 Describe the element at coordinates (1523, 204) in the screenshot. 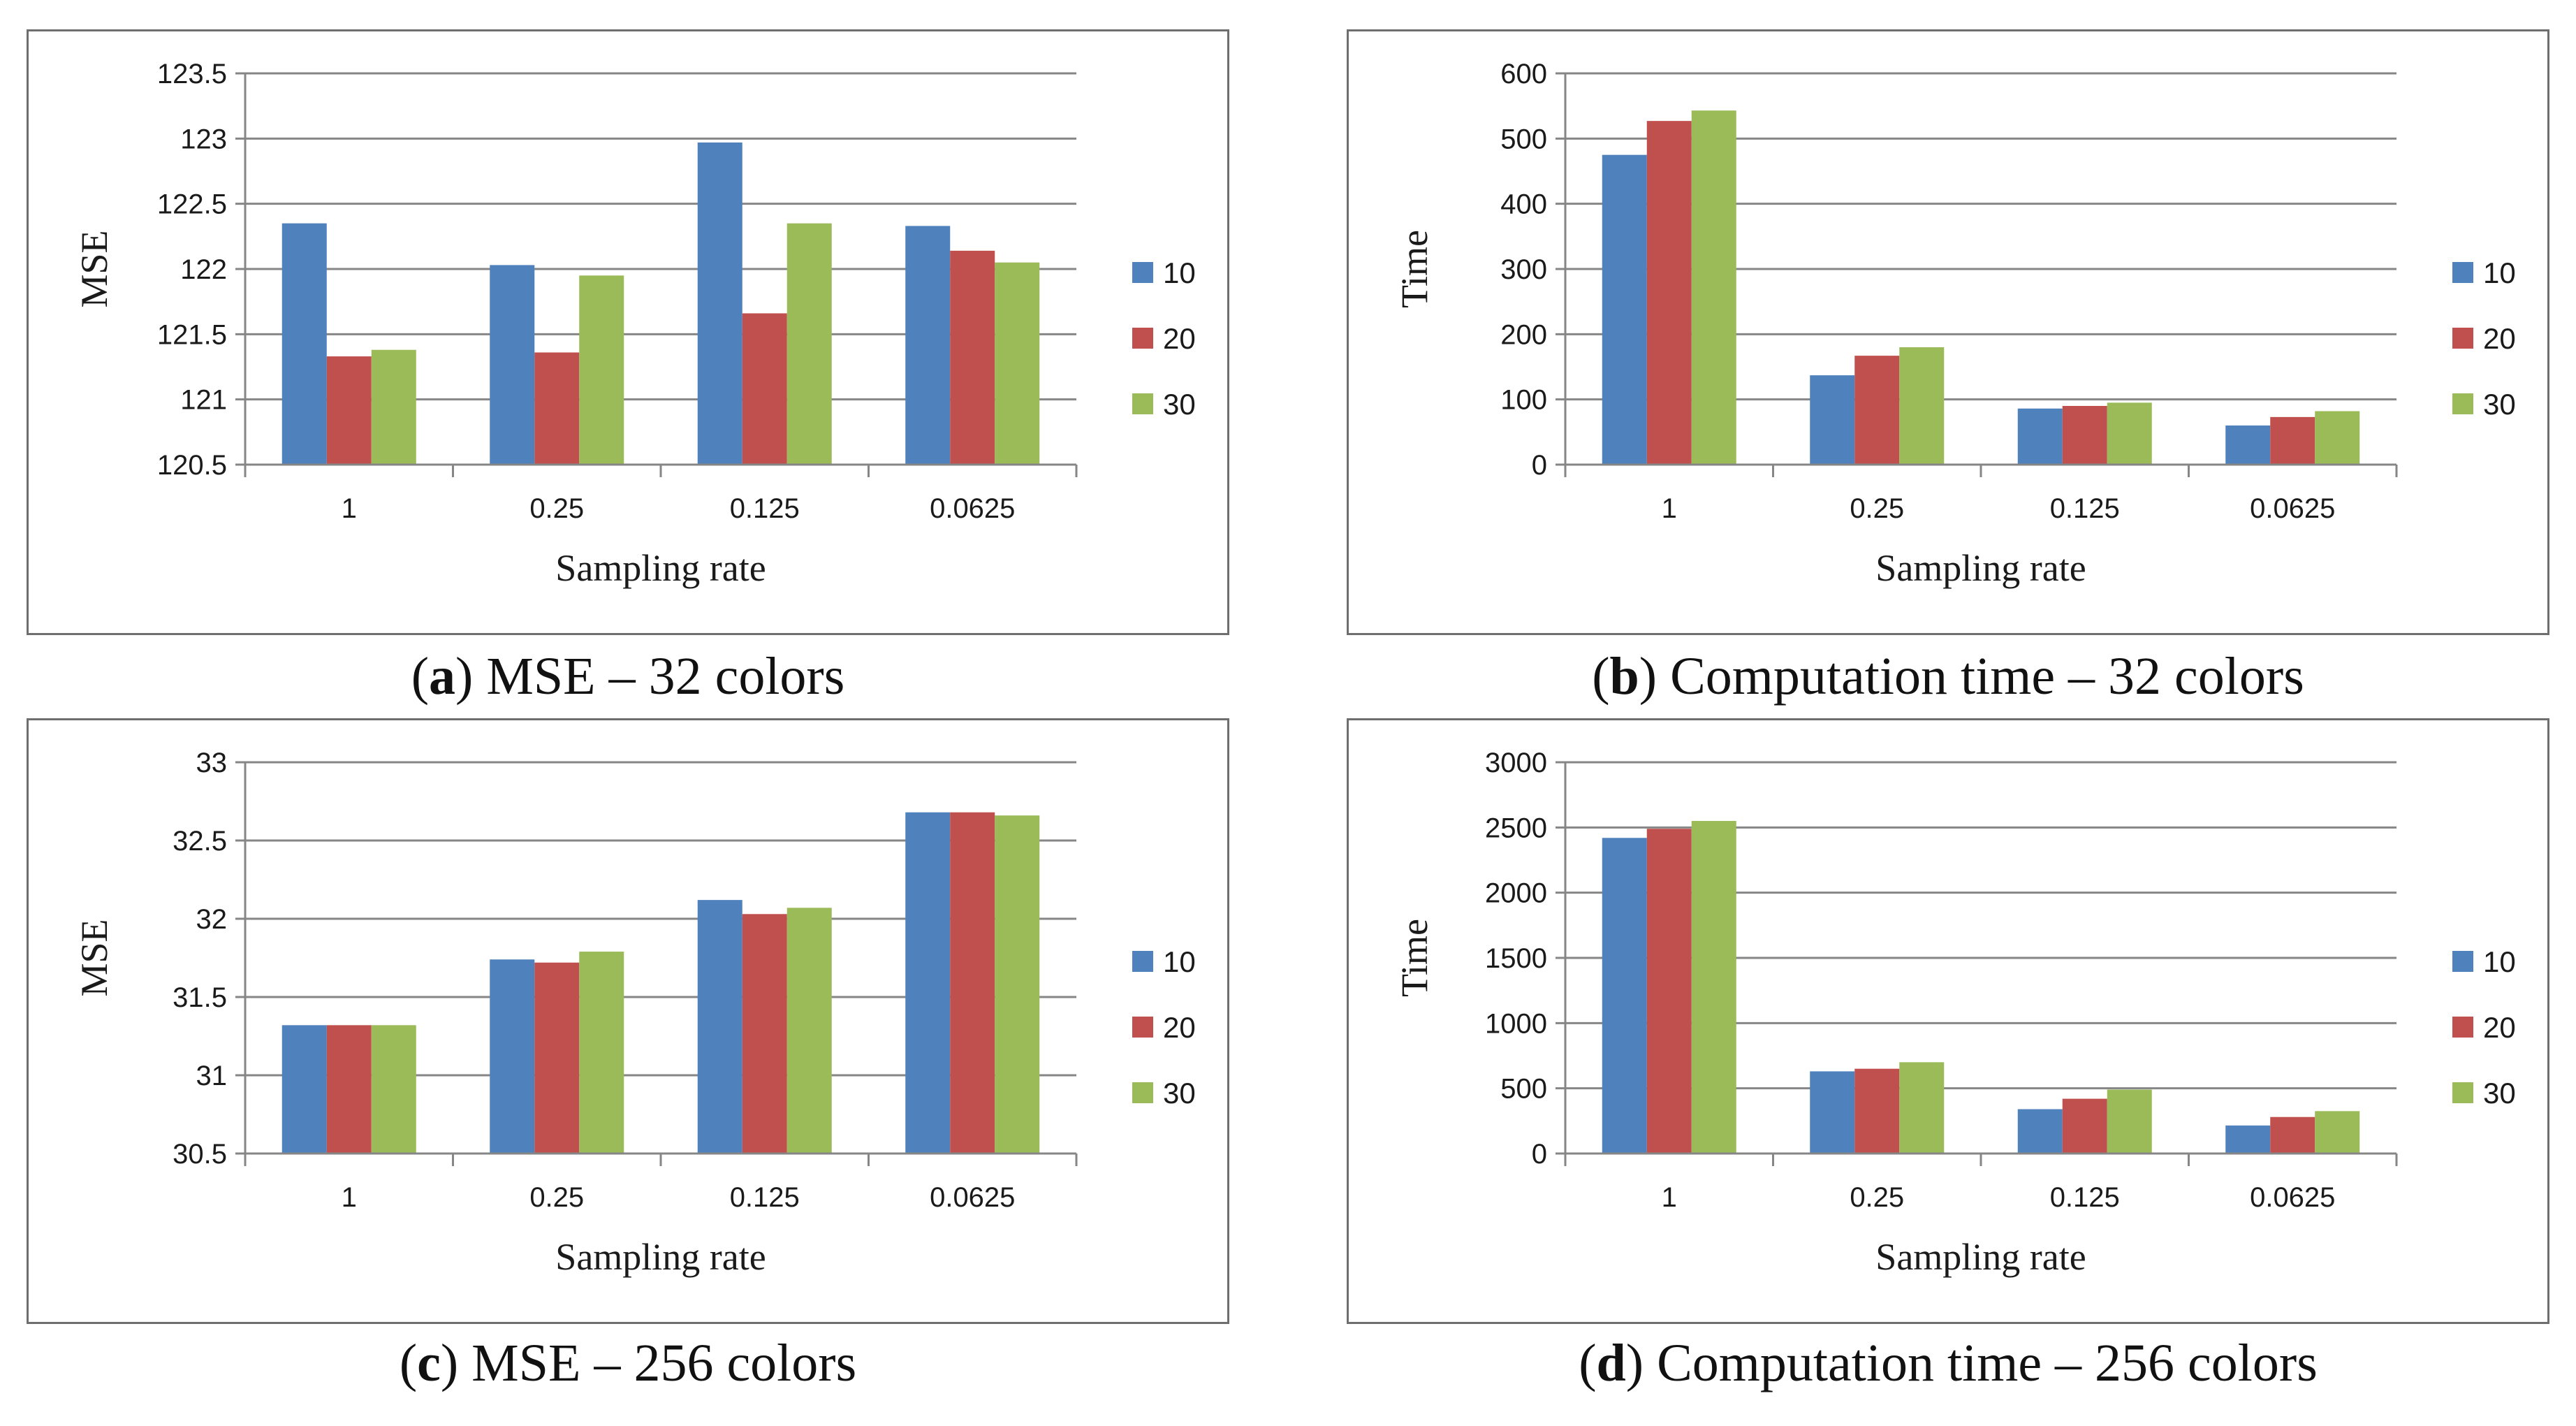

I see `y-tick-label: 400` at that location.